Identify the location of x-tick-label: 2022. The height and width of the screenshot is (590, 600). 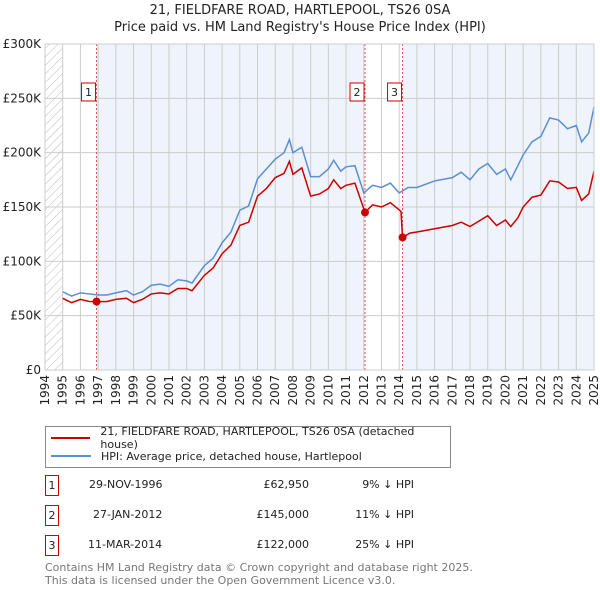
(541, 390).